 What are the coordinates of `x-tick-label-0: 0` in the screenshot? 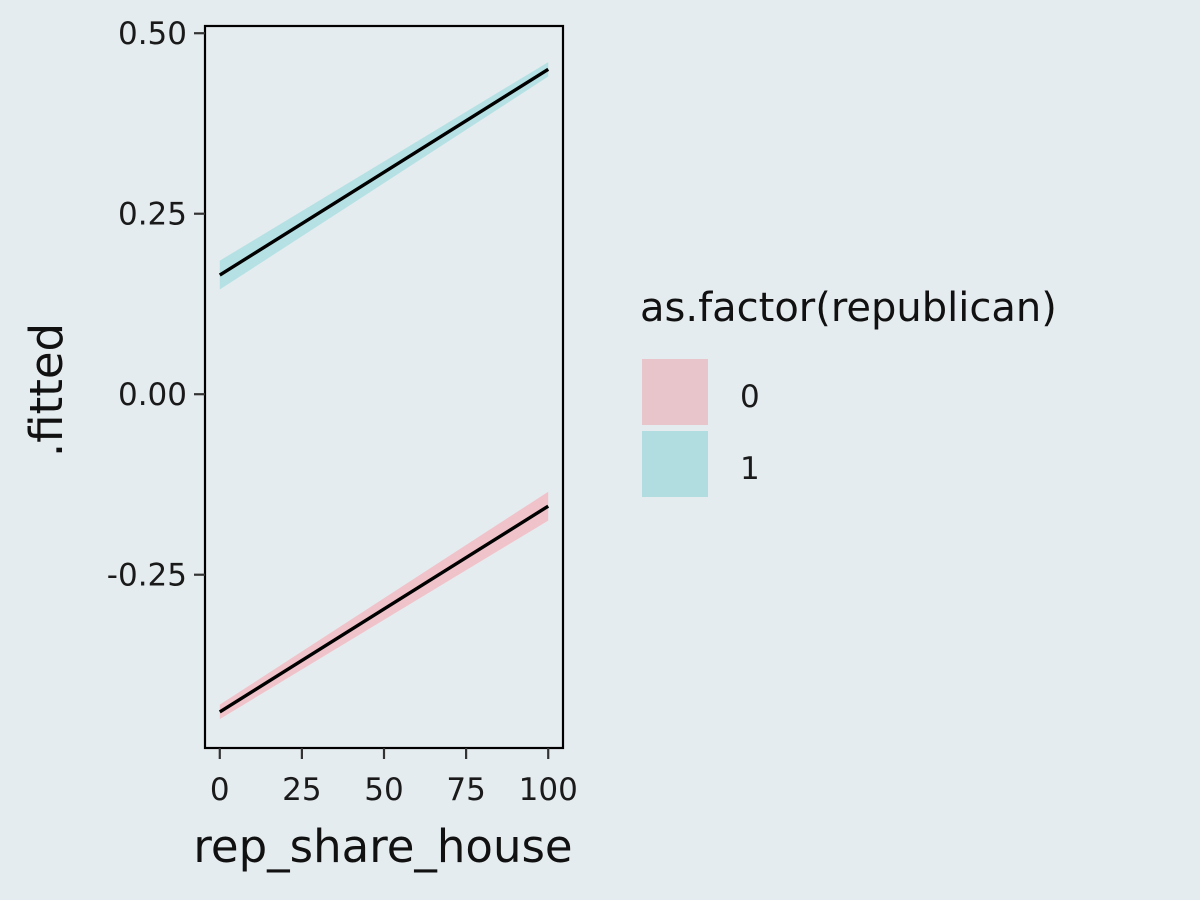 It's located at (220, 790).